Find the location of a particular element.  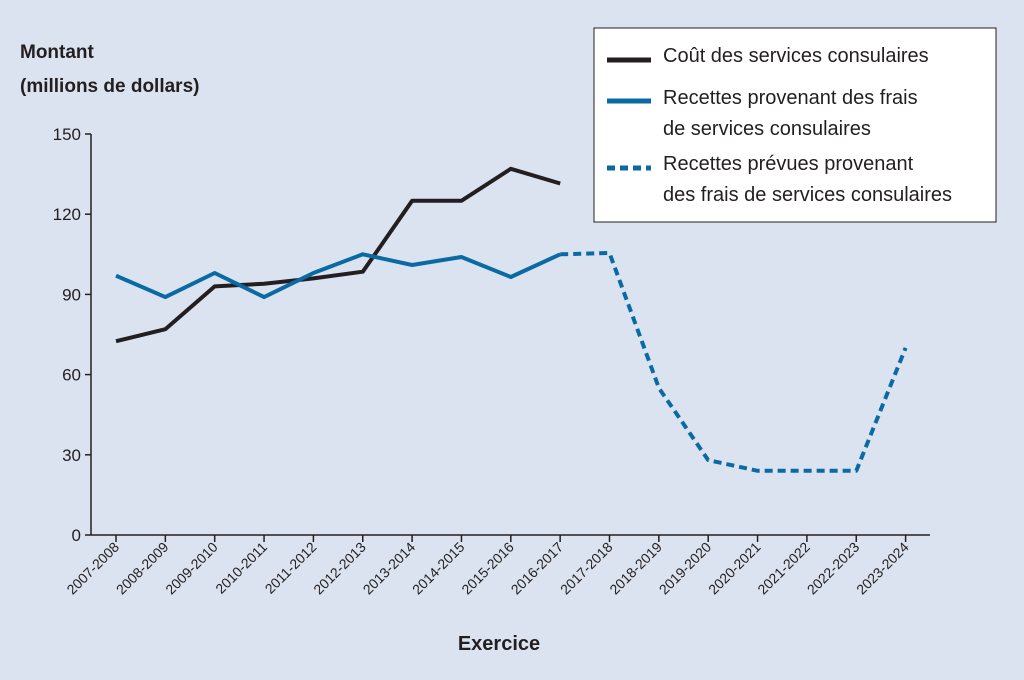

x-tick-label: 2020-2021 is located at coordinates (734, 568).